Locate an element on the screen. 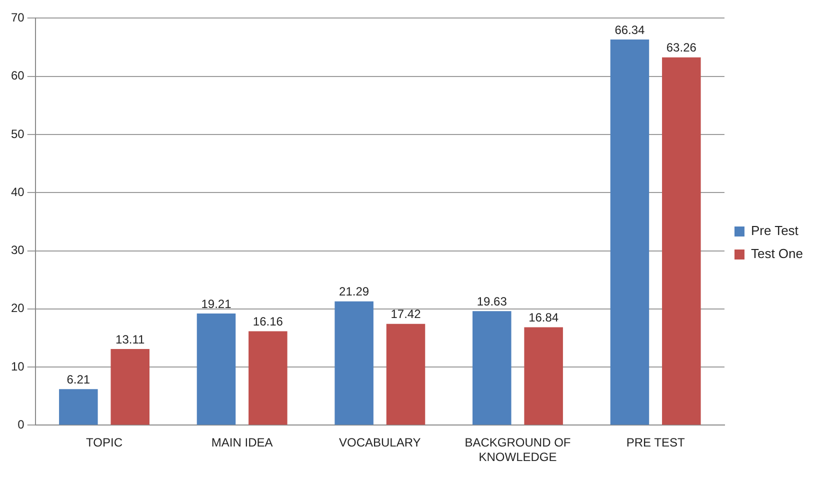 This screenshot has width=833, height=479. data-label: 17.42 is located at coordinates (406, 314).